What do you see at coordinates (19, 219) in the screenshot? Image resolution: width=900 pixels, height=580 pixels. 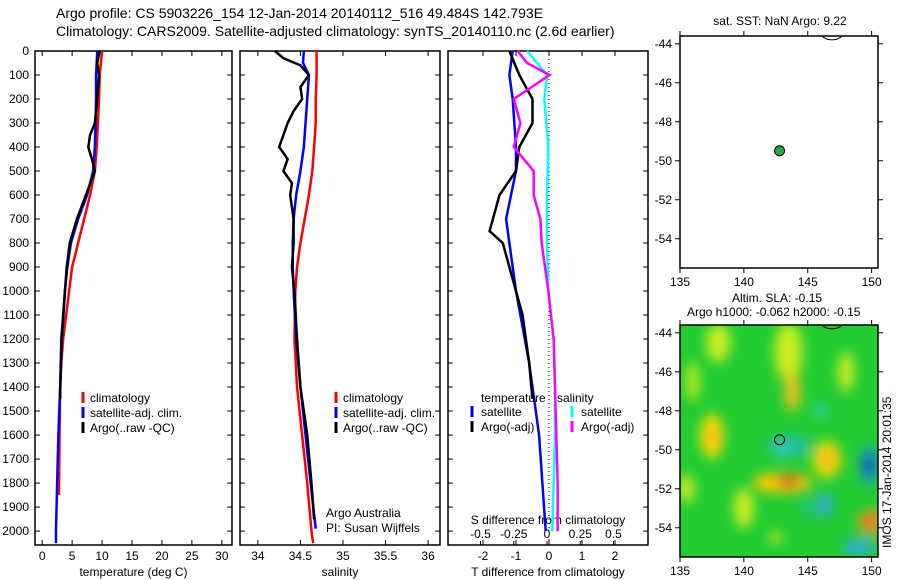 I see `y-tick-label: 700` at bounding box center [19, 219].